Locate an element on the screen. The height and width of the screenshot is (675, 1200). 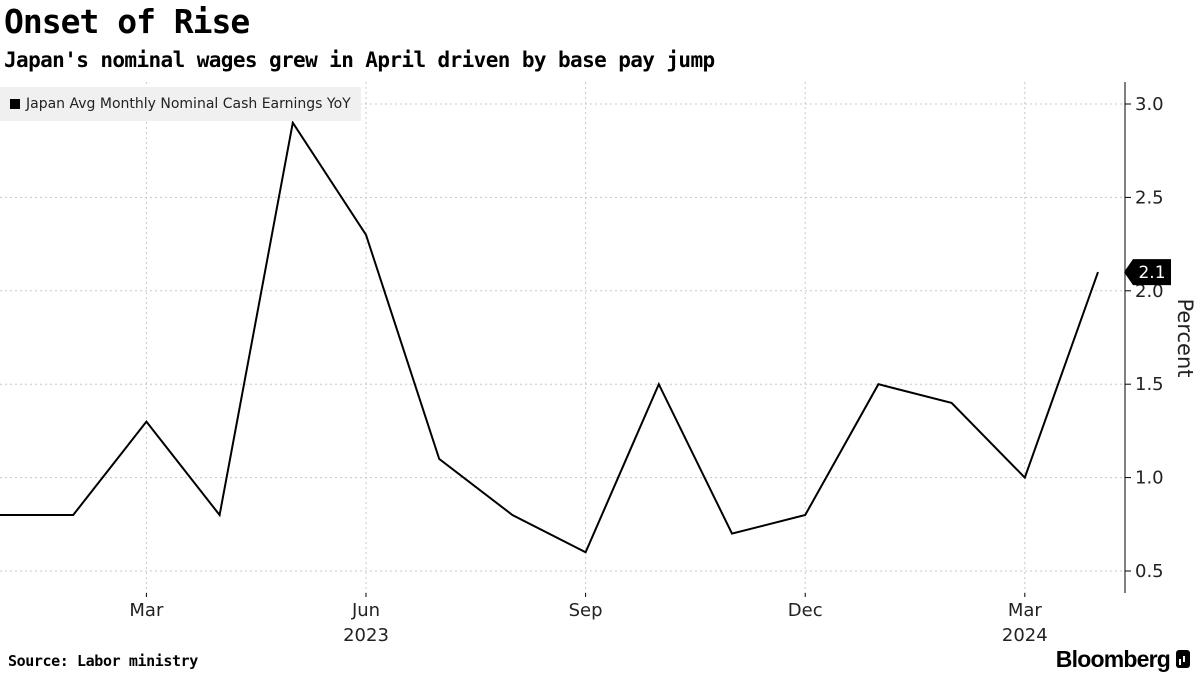
y-tick-label: 1.0 is located at coordinates (1149, 478).